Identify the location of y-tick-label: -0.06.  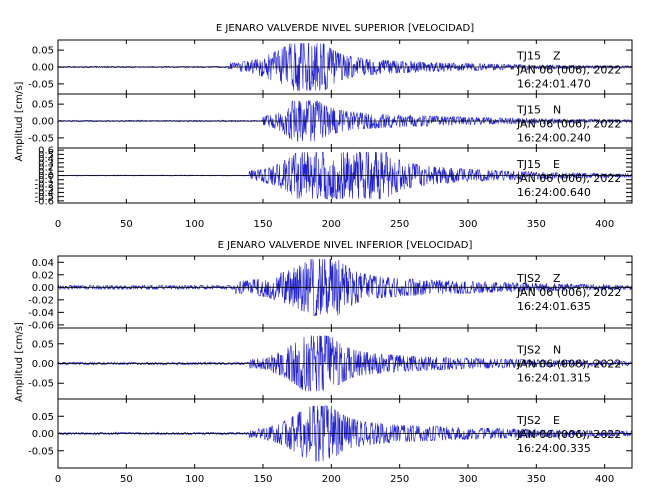
(41, 325).